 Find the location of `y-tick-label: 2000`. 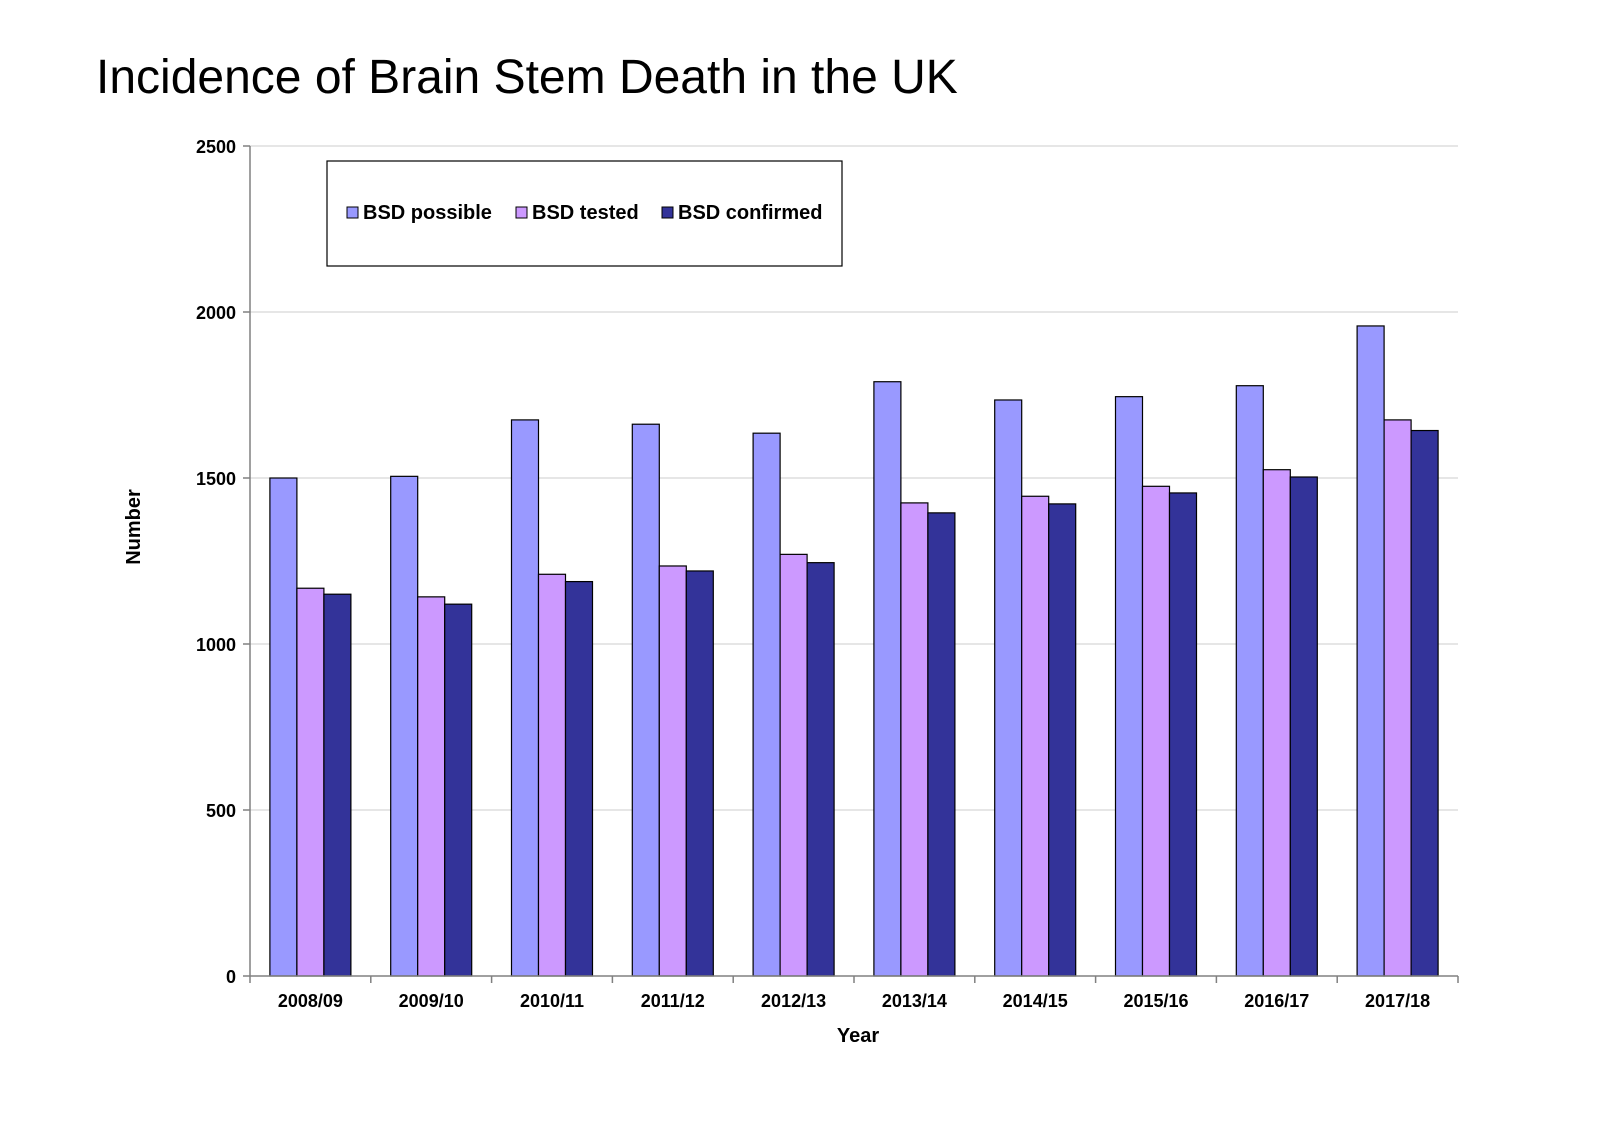

y-tick-label: 2000 is located at coordinates (216, 313).